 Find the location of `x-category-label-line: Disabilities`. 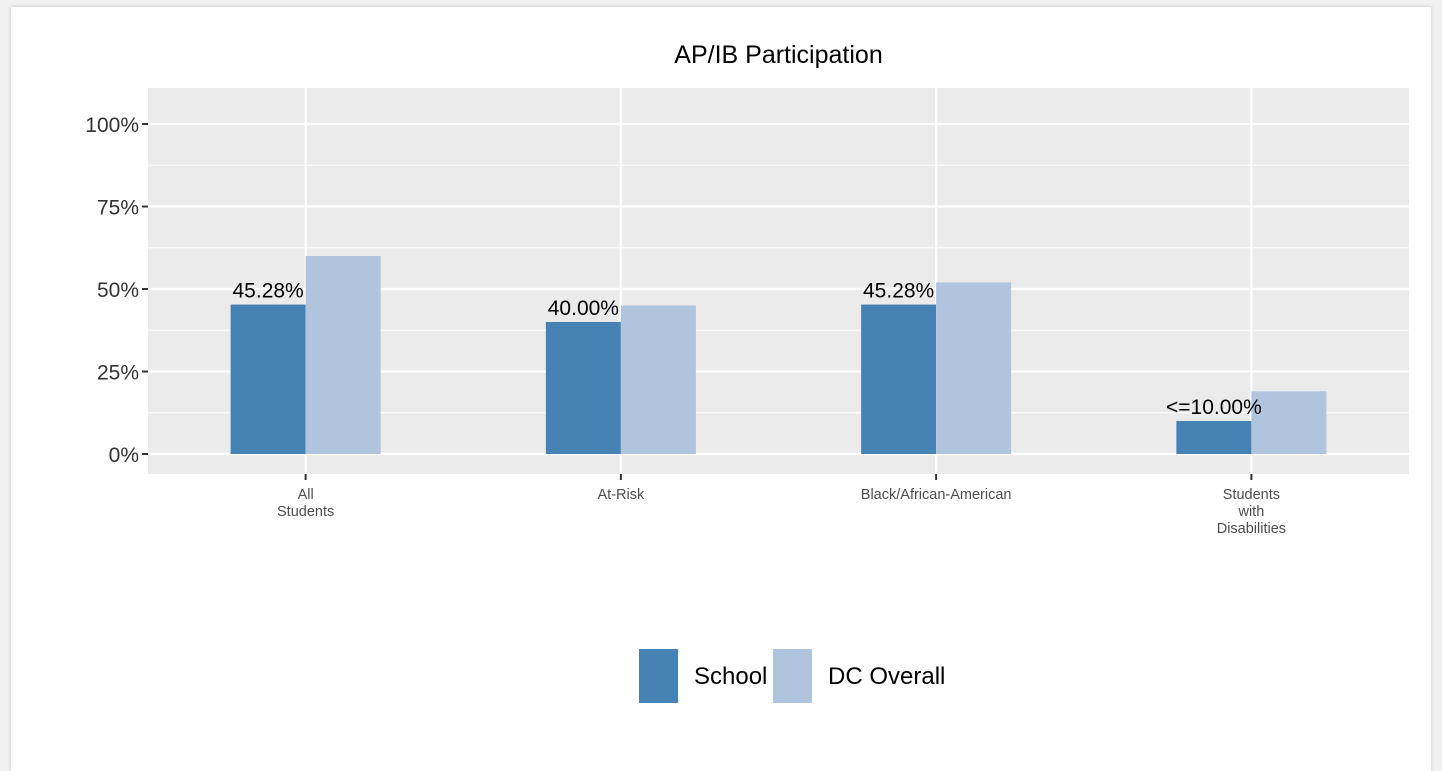

x-category-label-line: Disabilities is located at coordinates (1251, 529).